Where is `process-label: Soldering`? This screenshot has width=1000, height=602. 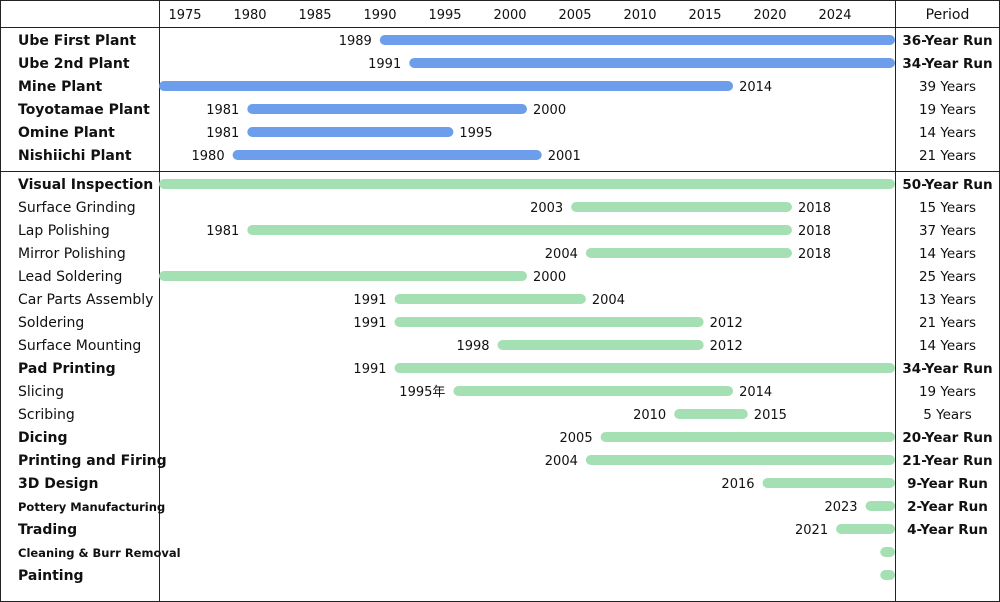
process-label: Soldering is located at coordinates (51, 323).